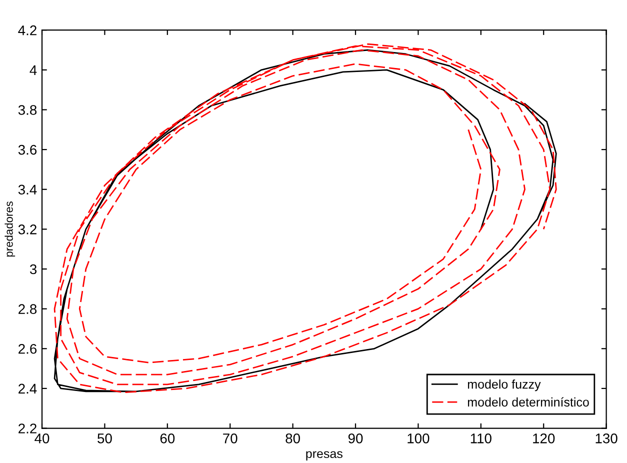  I want to click on x-axis-title: presas, so click(324, 456).